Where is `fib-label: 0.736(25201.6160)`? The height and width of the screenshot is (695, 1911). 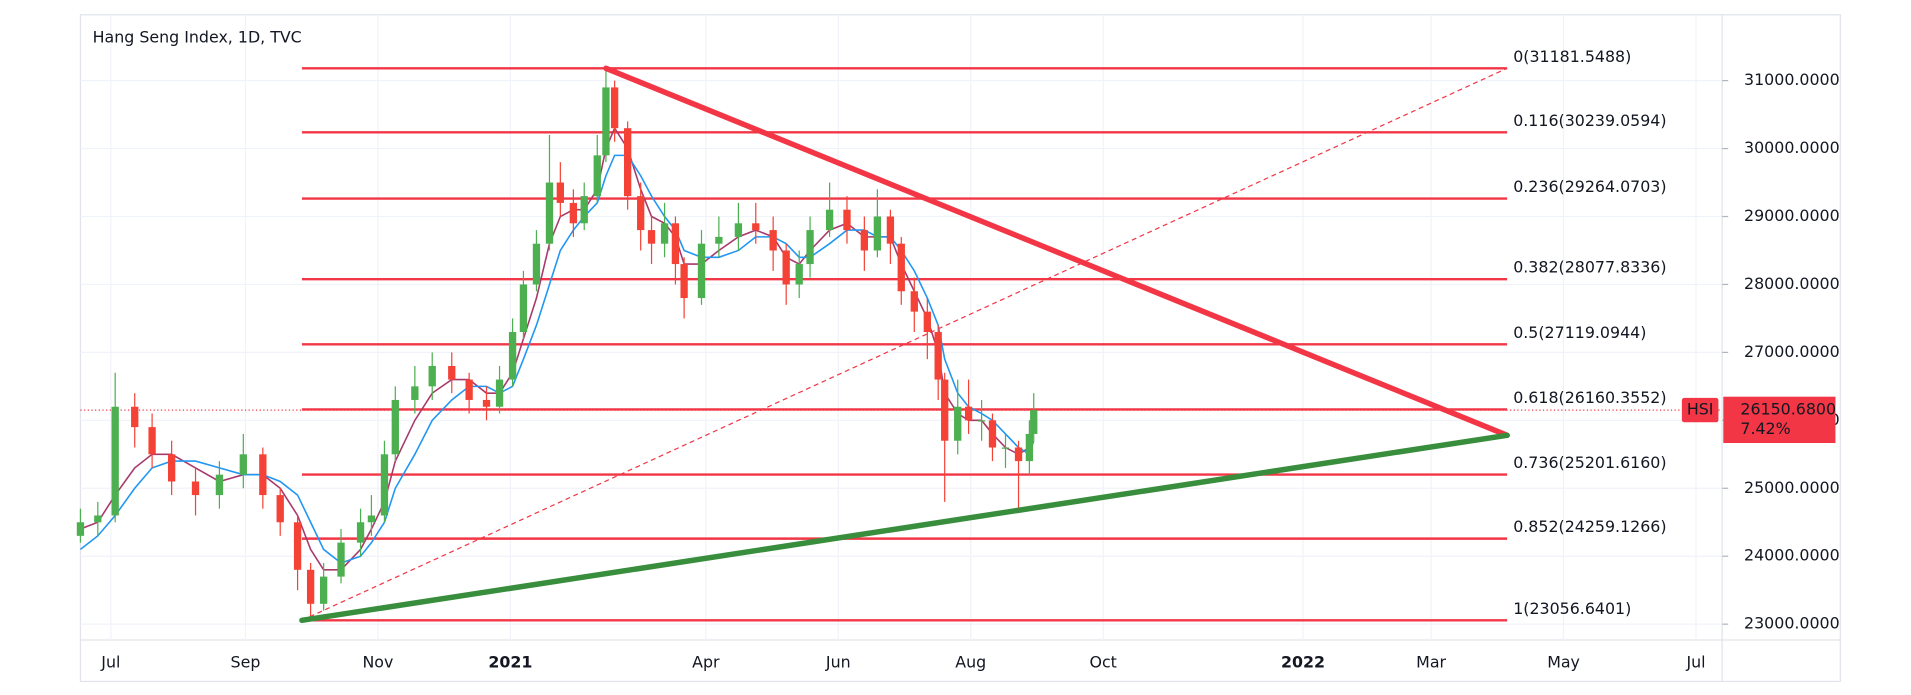
fib-label: 0.736(25201.6160) is located at coordinates (1589, 462).